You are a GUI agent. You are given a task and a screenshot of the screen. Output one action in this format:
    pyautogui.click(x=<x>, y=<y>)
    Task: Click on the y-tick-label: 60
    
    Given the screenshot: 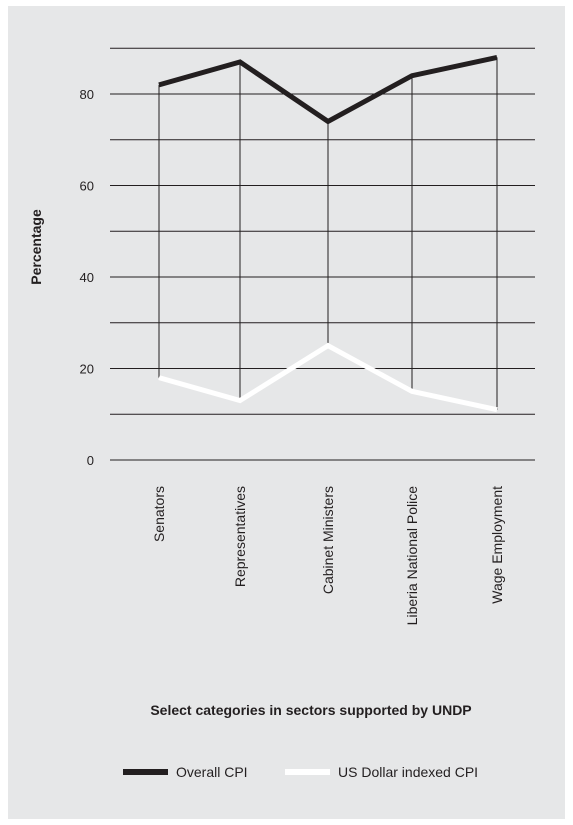 What is the action you would take?
    pyautogui.click(x=87, y=186)
    